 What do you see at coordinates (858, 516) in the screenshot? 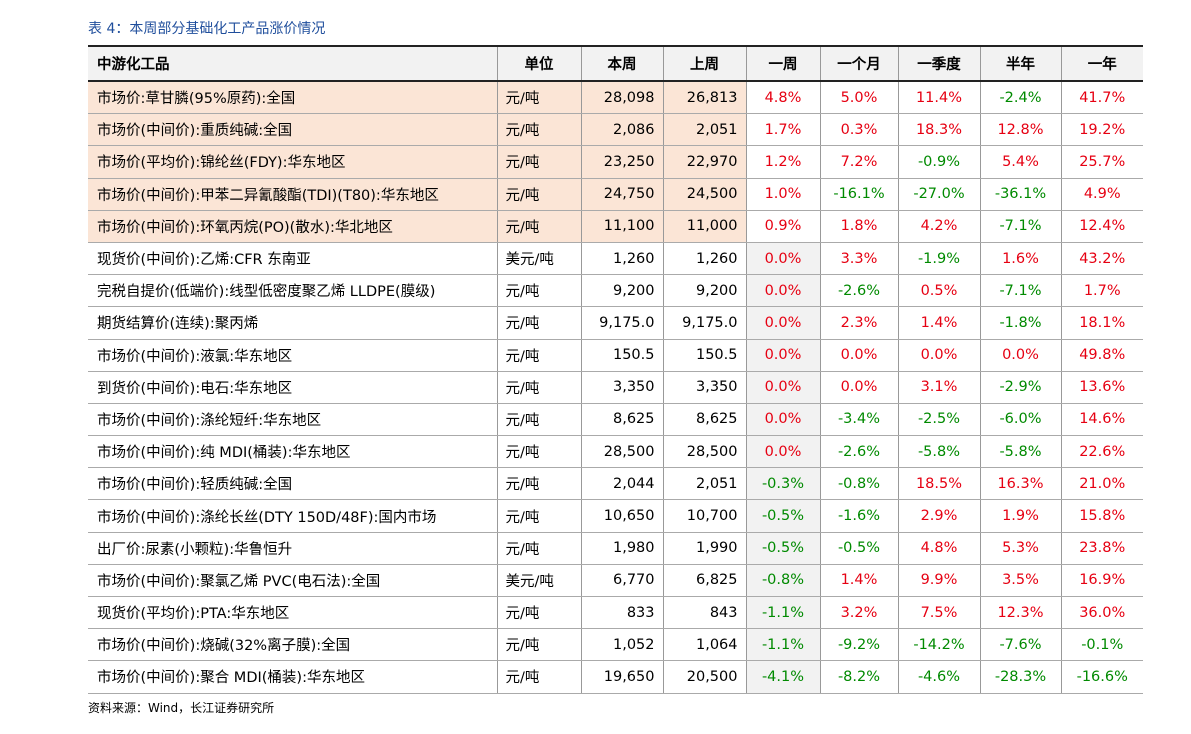
I see `change: -1.6%` at bounding box center [858, 516].